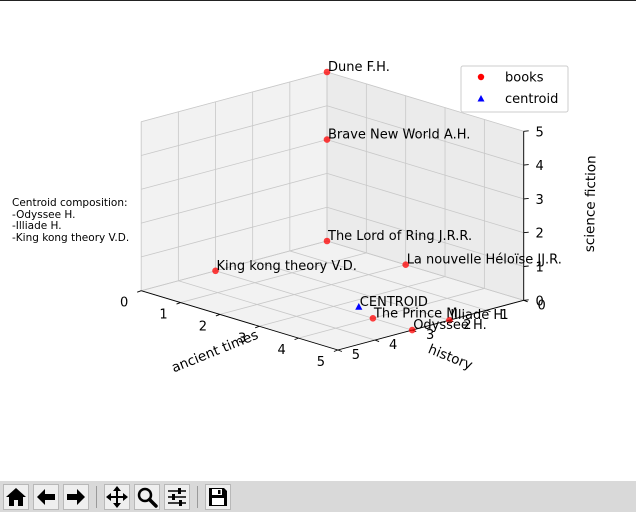 This screenshot has height=512, width=636. What do you see at coordinates (514, 89) in the screenshot?
I see `legend-frame` at bounding box center [514, 89].